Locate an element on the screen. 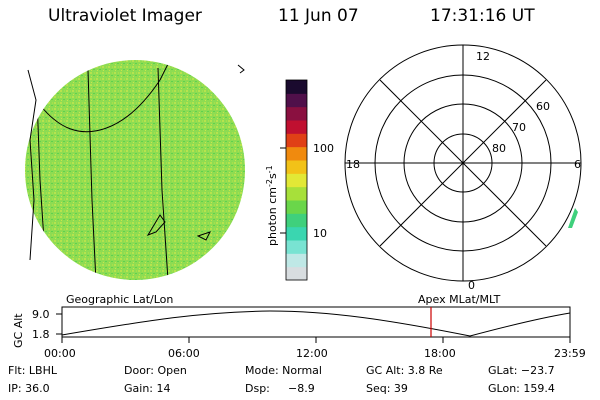 The width and height of the screenshot is (600, 400). orbit-x-tick-2359: 23:59 is located at coordinates (570, 353).